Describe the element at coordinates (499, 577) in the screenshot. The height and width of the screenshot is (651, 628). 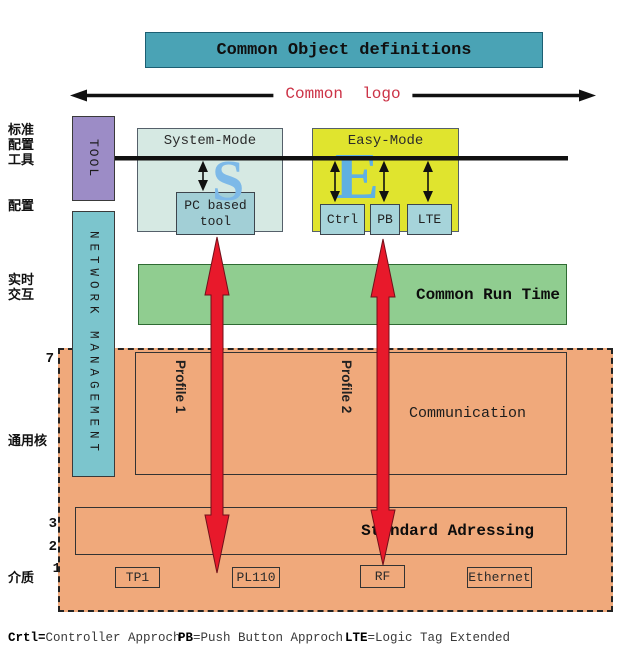
I see `media-box-ethernet: Ethernet` at that location.